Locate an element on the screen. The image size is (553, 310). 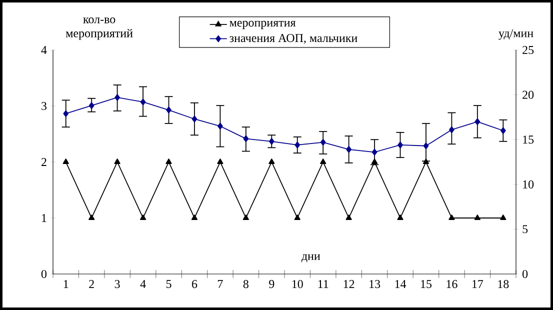
x-tick-label: 17 is located at coordinates (478, 284).